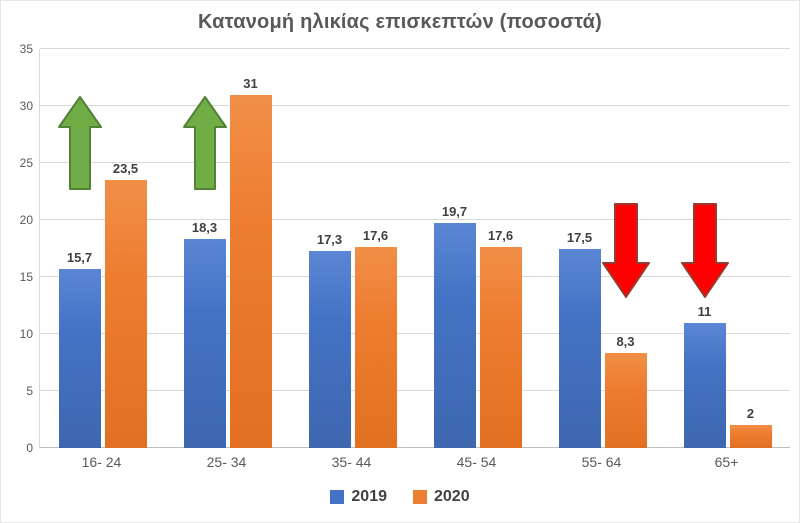 Image resolution: width=800 pixels, height=523 pixels. Describe the element at coordinates (414, 465) in the screenshot. I see `x-axis: 16- 24 25- 34 35- 44 45- 54 55- 64 65+` at that location.